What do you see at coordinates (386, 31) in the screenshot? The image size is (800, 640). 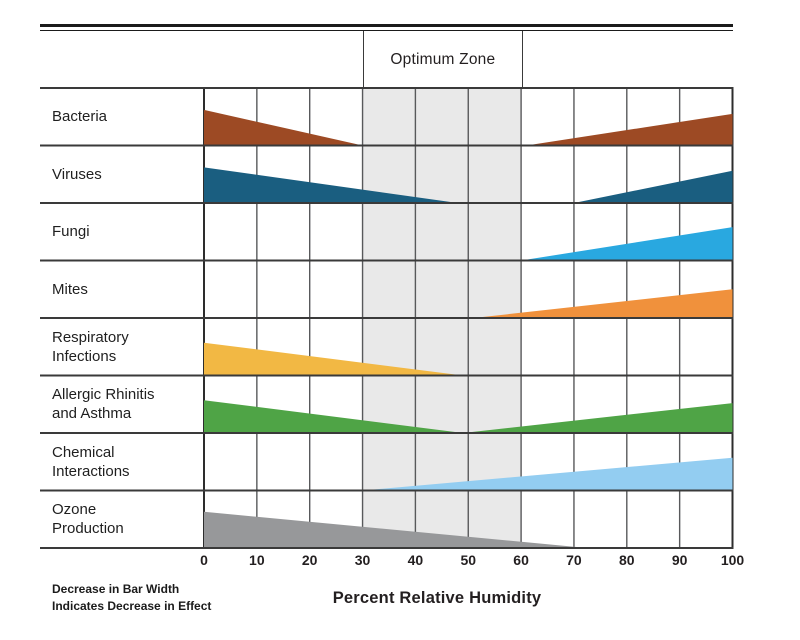 I see `top-rule-thin` at bounding box center [386, 31].